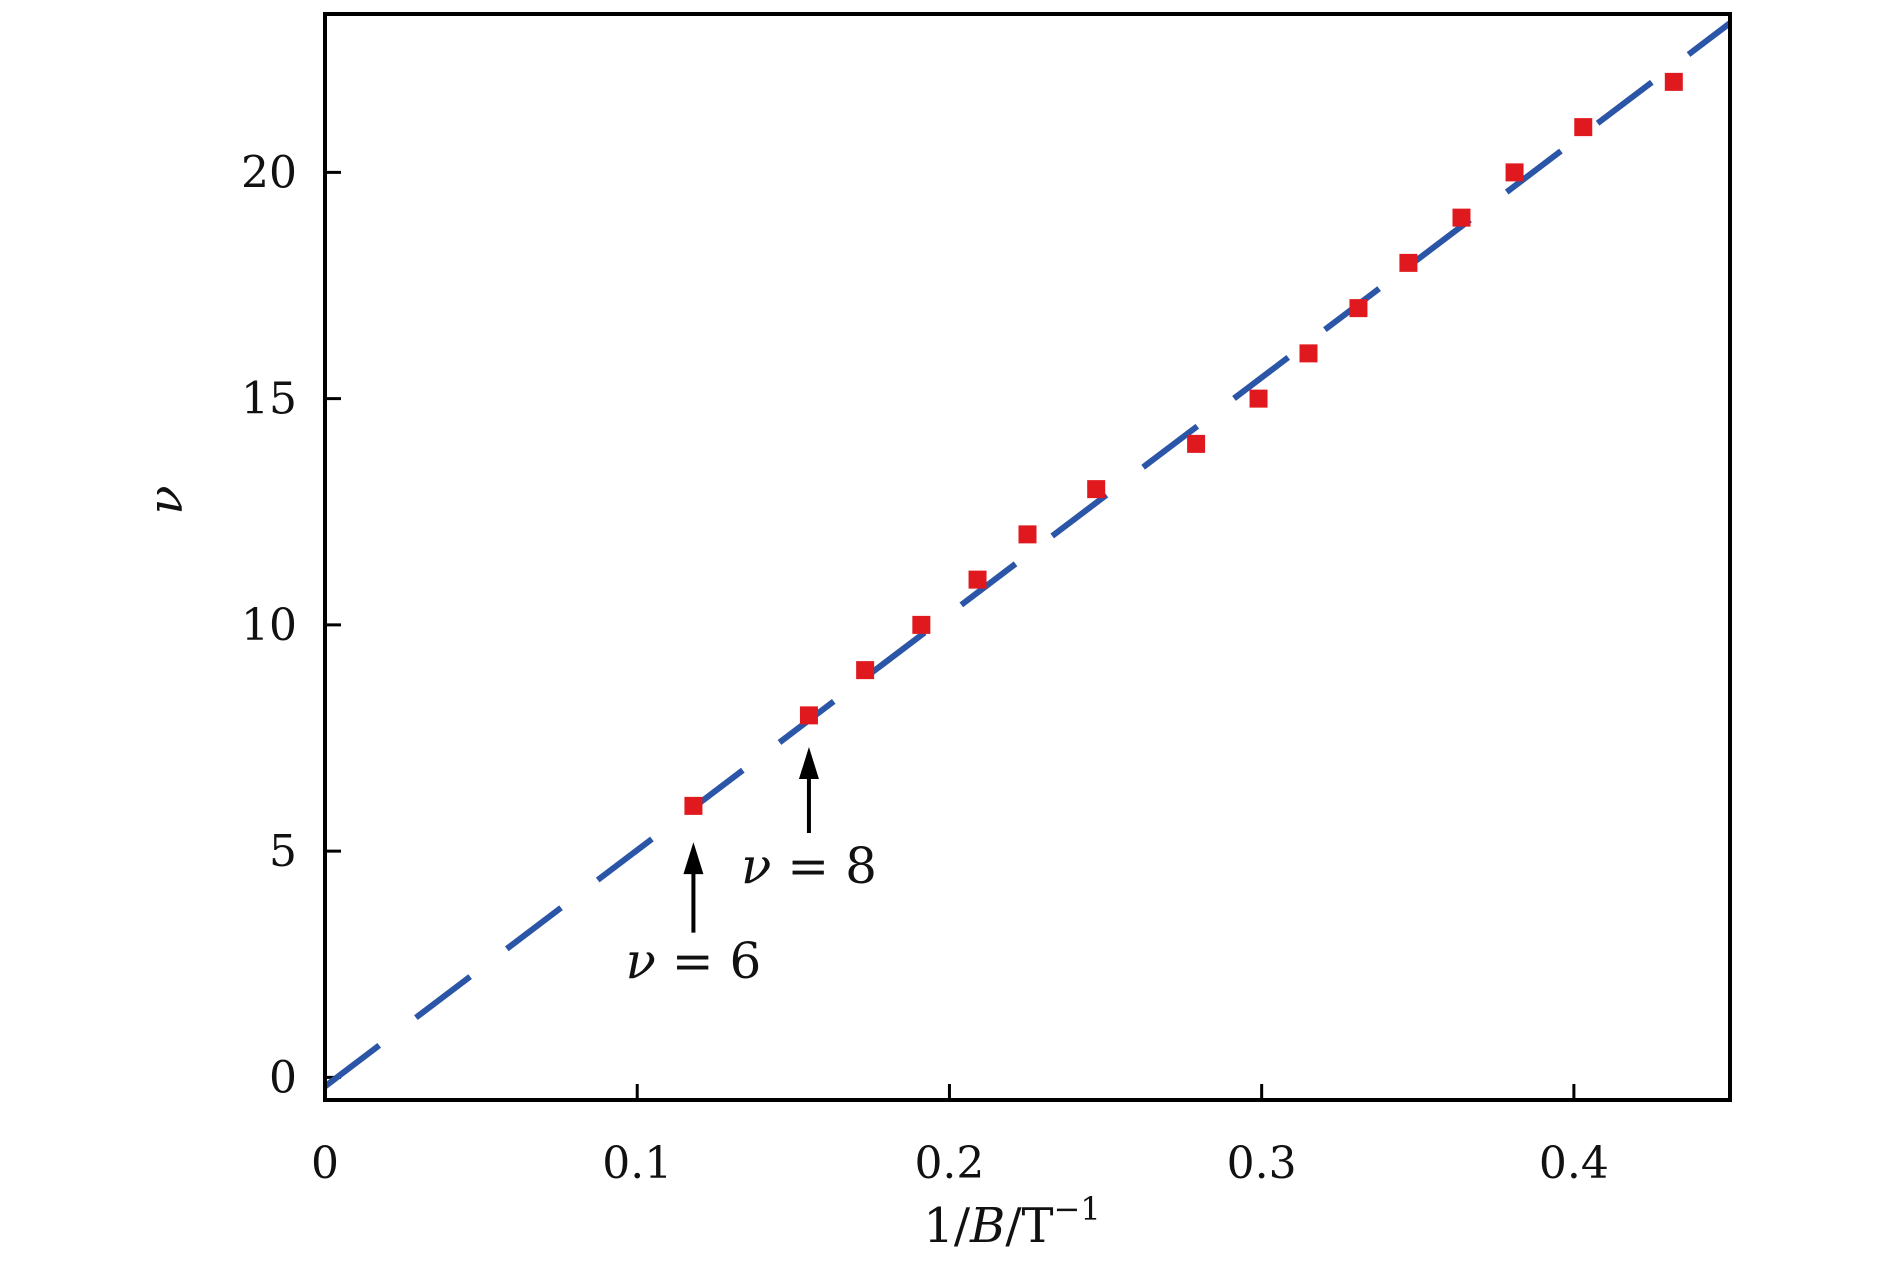 This screenshot has height=1276, width=1890. What do you see at coordinates (325, 1163) in the screenshot?
I see `x-tick-label: 0` at bounding box center [325, 1163].